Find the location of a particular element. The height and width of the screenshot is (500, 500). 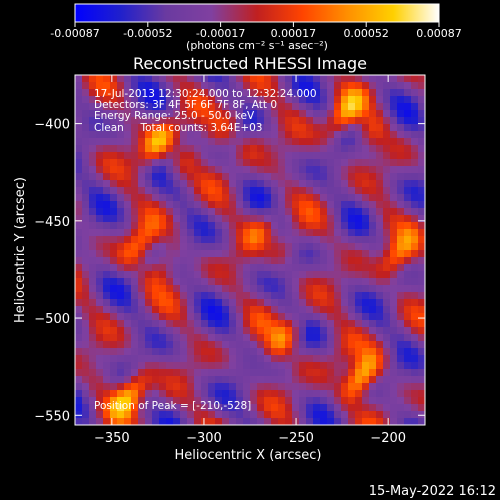

colorbar-tick-label: 0.00087 is located at coordinates (439, 33).